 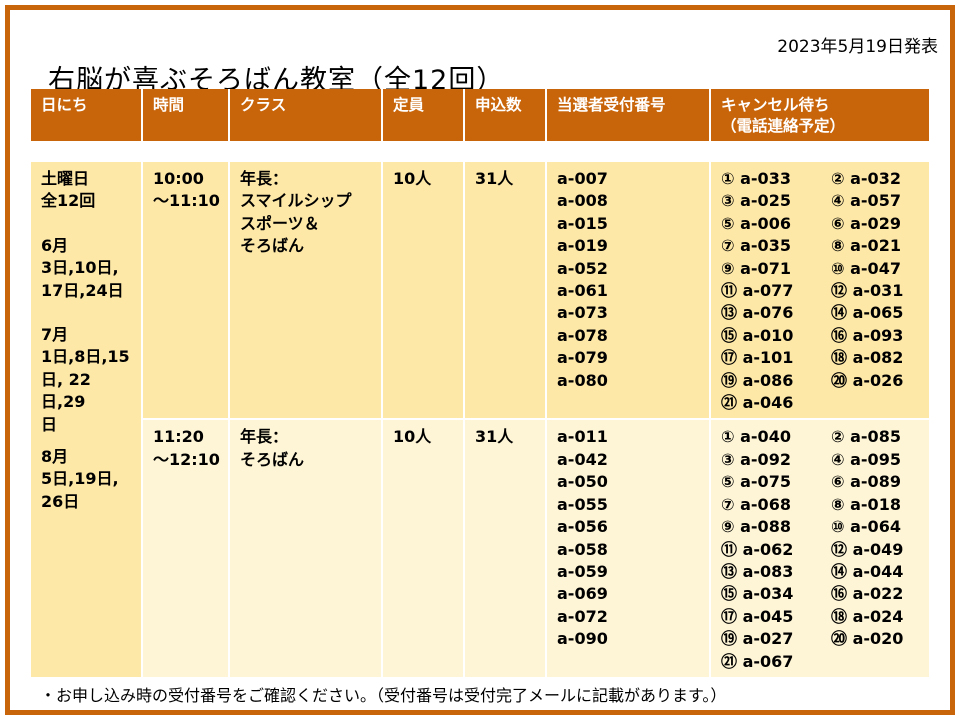 I want to click on waitlist-number: ③ a-025, so click(x=756, y=201).